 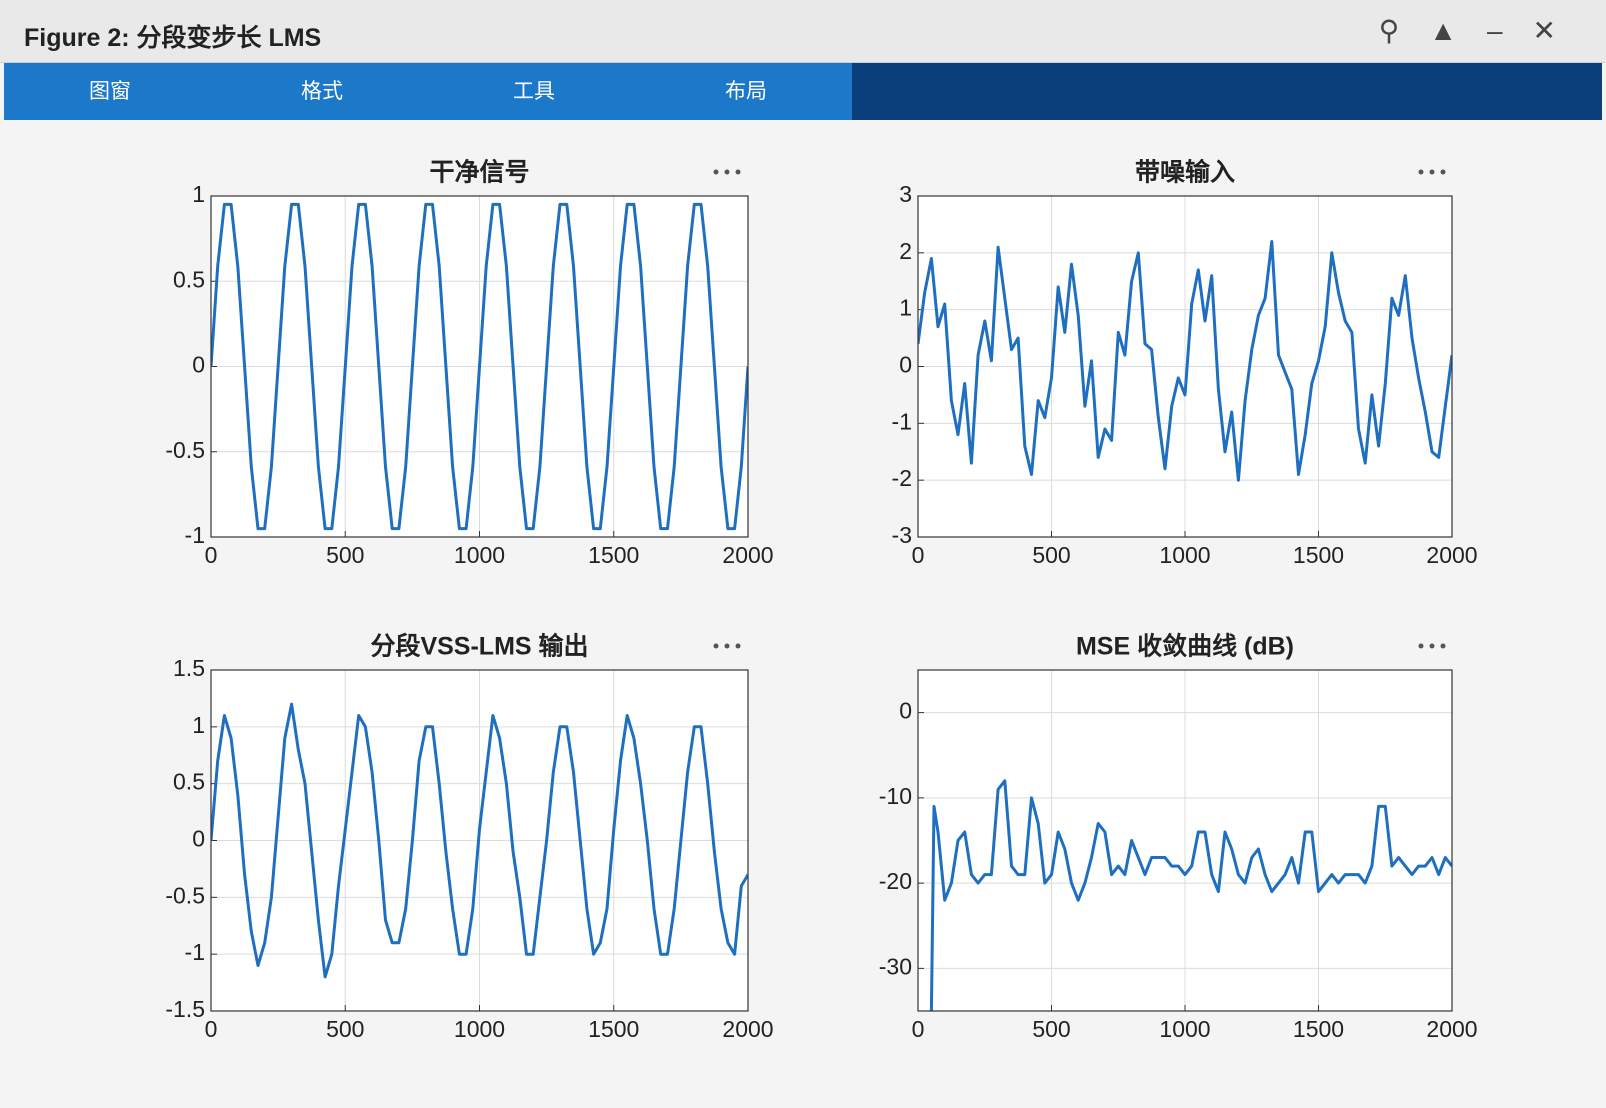 I want to click on y-tick-label: 1.5, so click(x=189, y=668).